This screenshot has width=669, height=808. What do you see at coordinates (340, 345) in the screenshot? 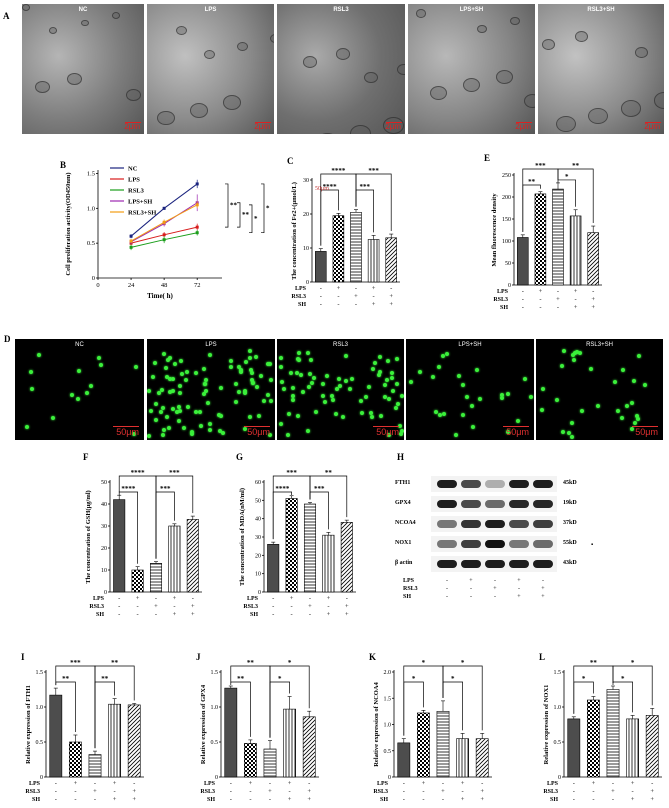
I see `fluorescence-label: RSL3` at bounding box center [340, 345].